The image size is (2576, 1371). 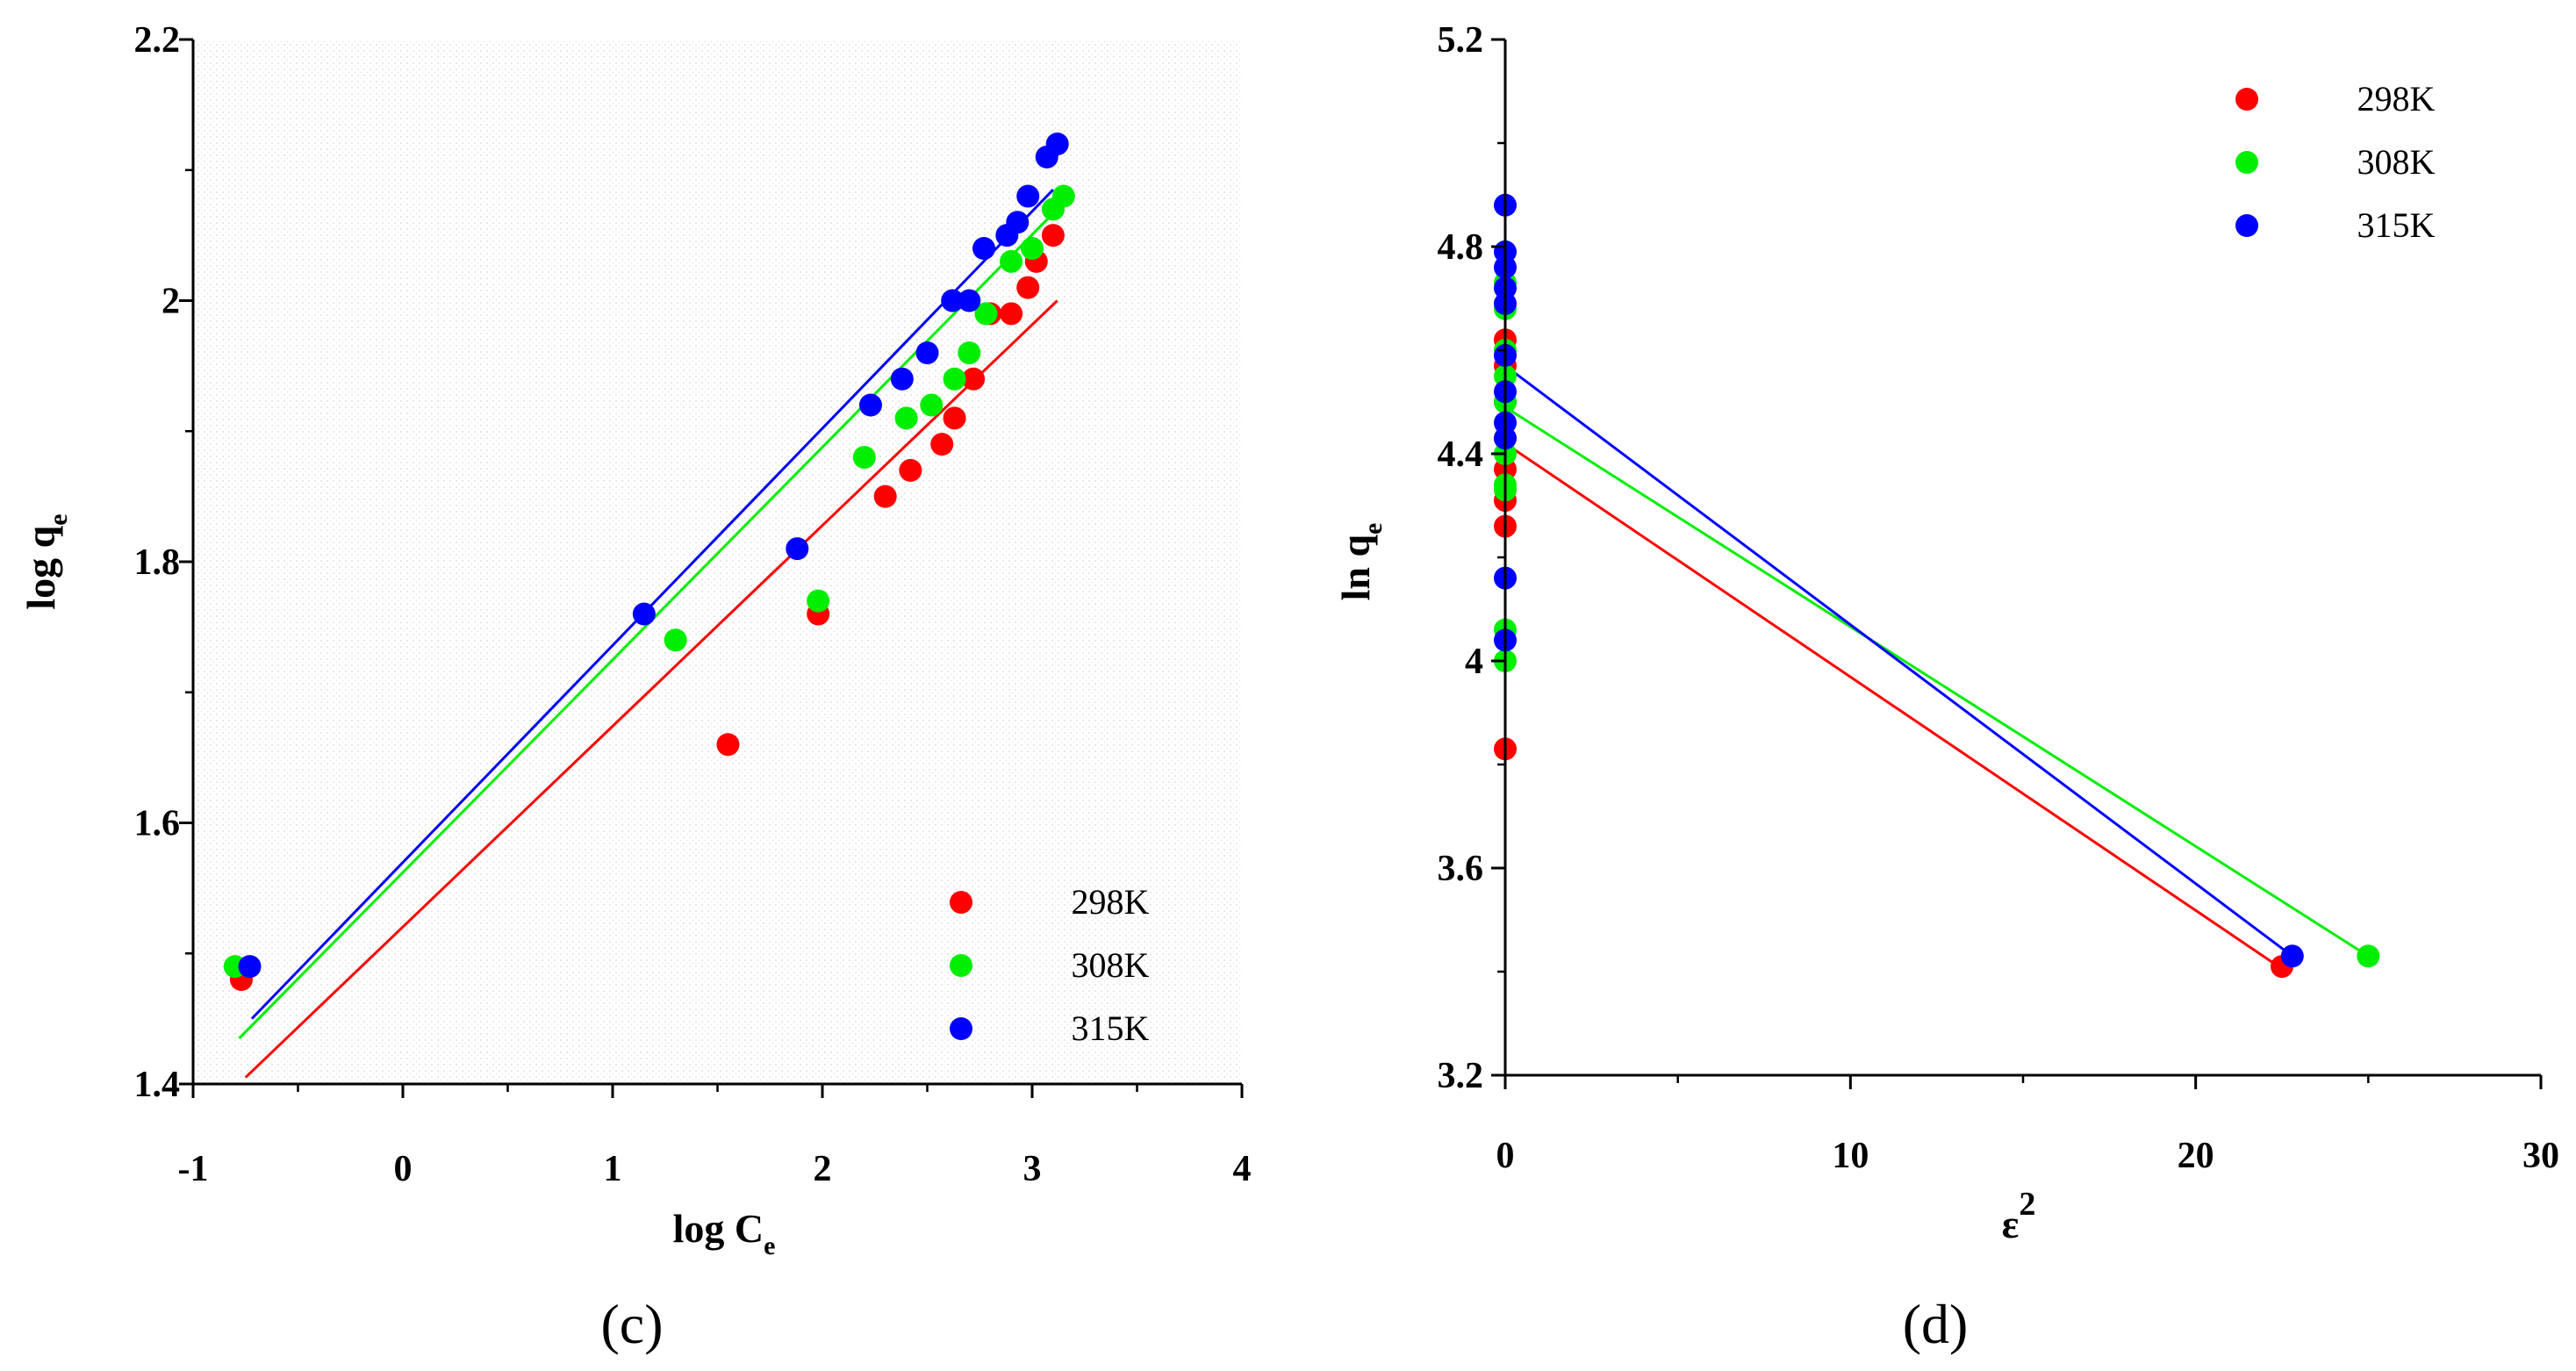 I want to click on panel-d-fit-line-315K, so click(x=1898, y=661).